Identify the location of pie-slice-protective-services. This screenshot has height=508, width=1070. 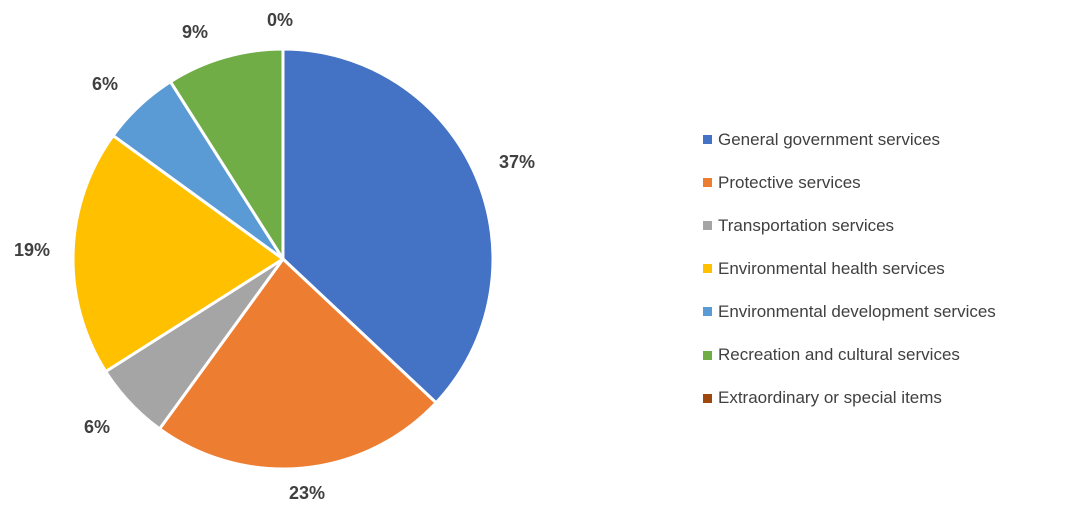
(298, 364).